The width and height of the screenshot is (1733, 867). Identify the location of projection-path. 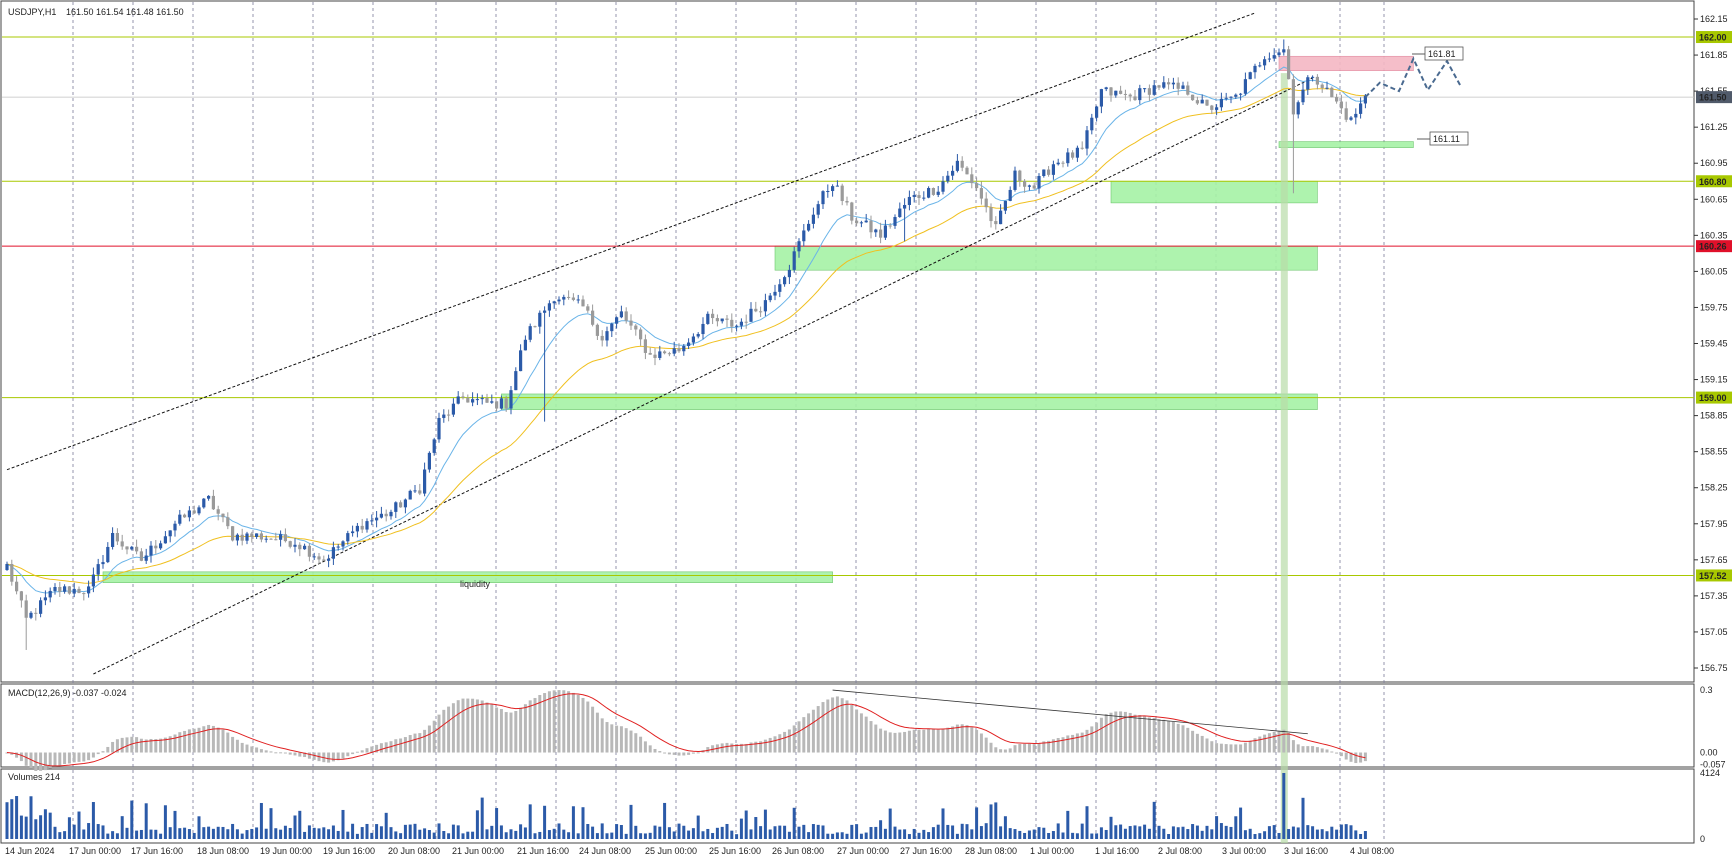
(1413, 77).